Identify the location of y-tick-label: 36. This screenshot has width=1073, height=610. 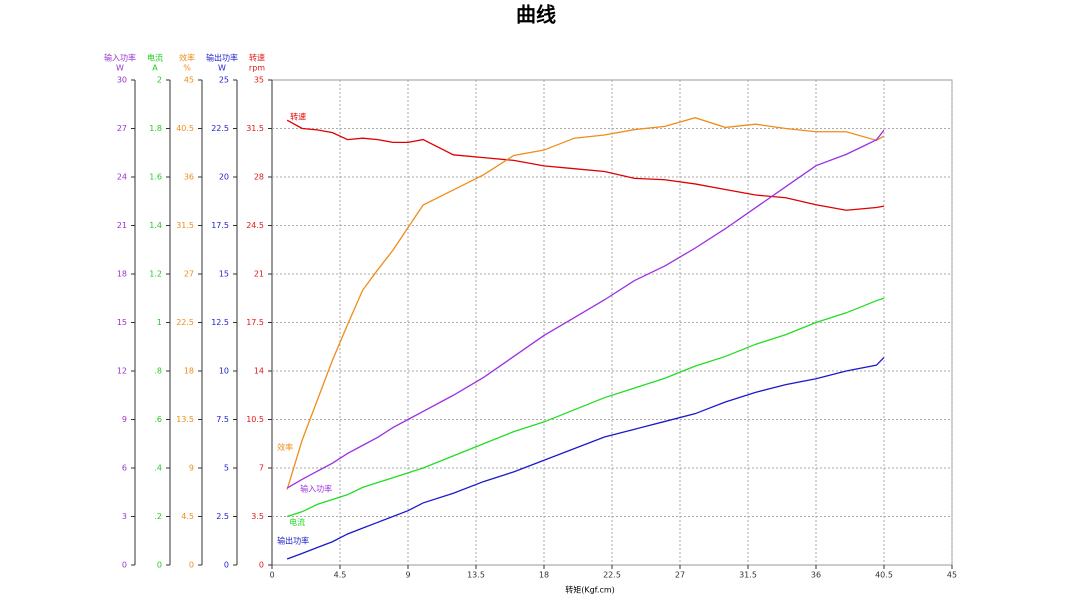
(189, 177).